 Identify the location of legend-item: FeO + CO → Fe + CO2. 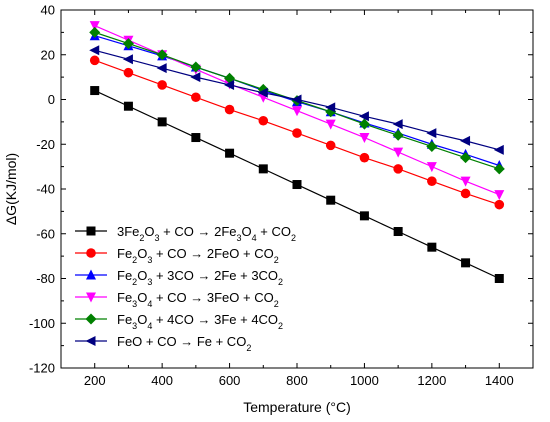
(163, 343).